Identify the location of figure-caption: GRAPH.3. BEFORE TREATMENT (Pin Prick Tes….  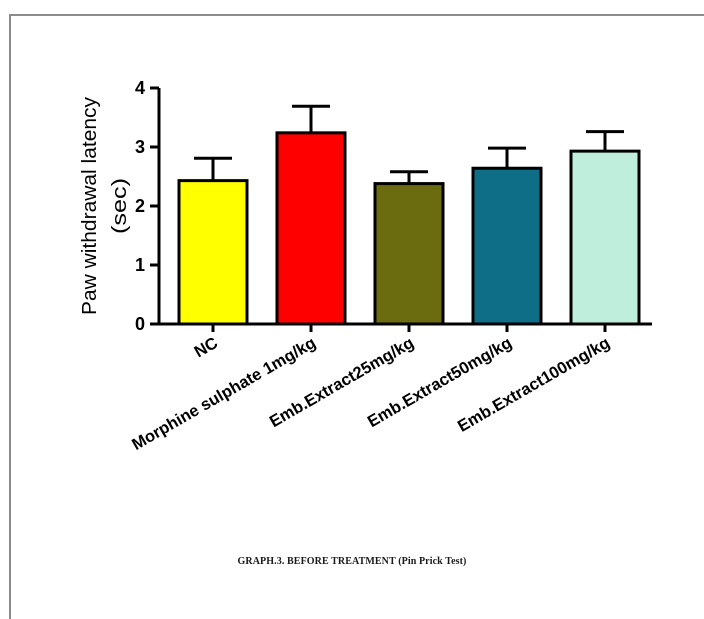
(352, 561).